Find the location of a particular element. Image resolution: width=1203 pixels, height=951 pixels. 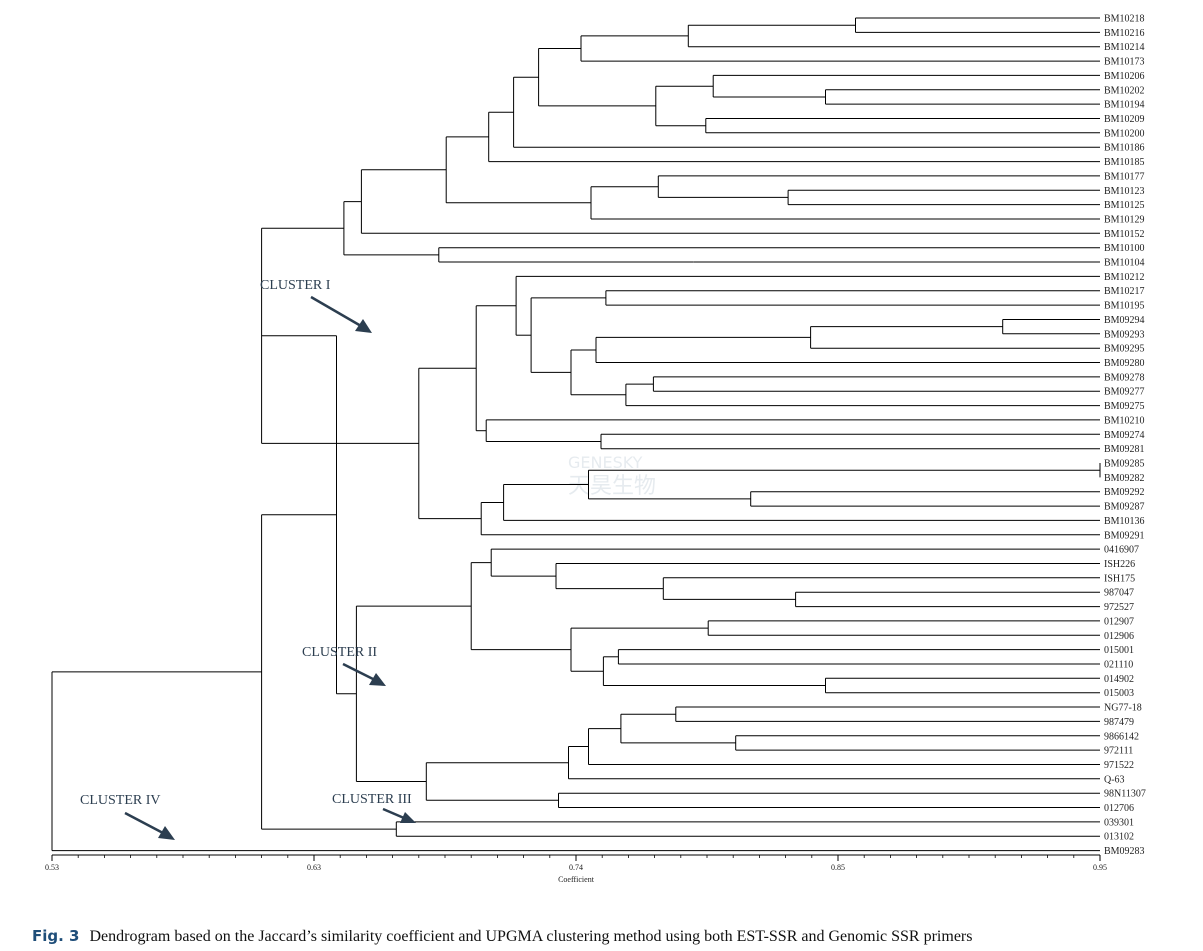

x-axis: 0.53 0.63 0.74 0.85 0.95 Coefficient is located at coordinates (576, 869).